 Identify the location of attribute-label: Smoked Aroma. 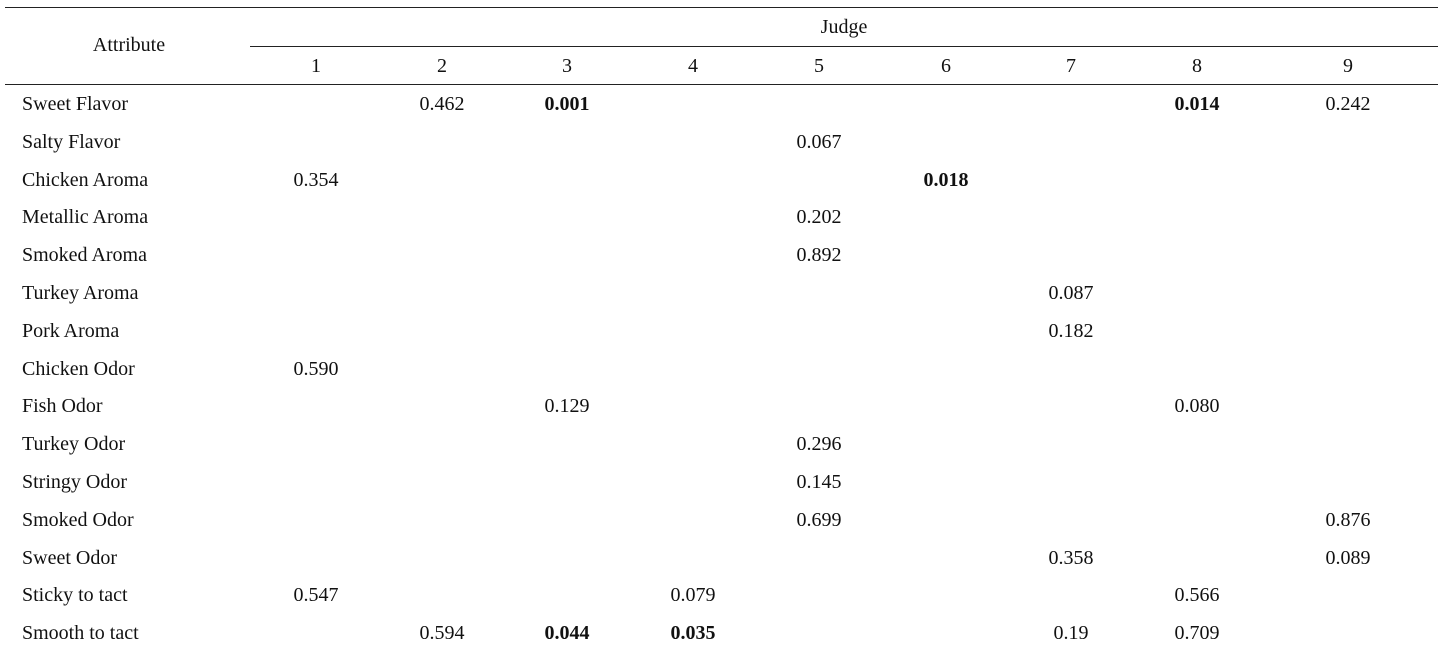
(84, 255).